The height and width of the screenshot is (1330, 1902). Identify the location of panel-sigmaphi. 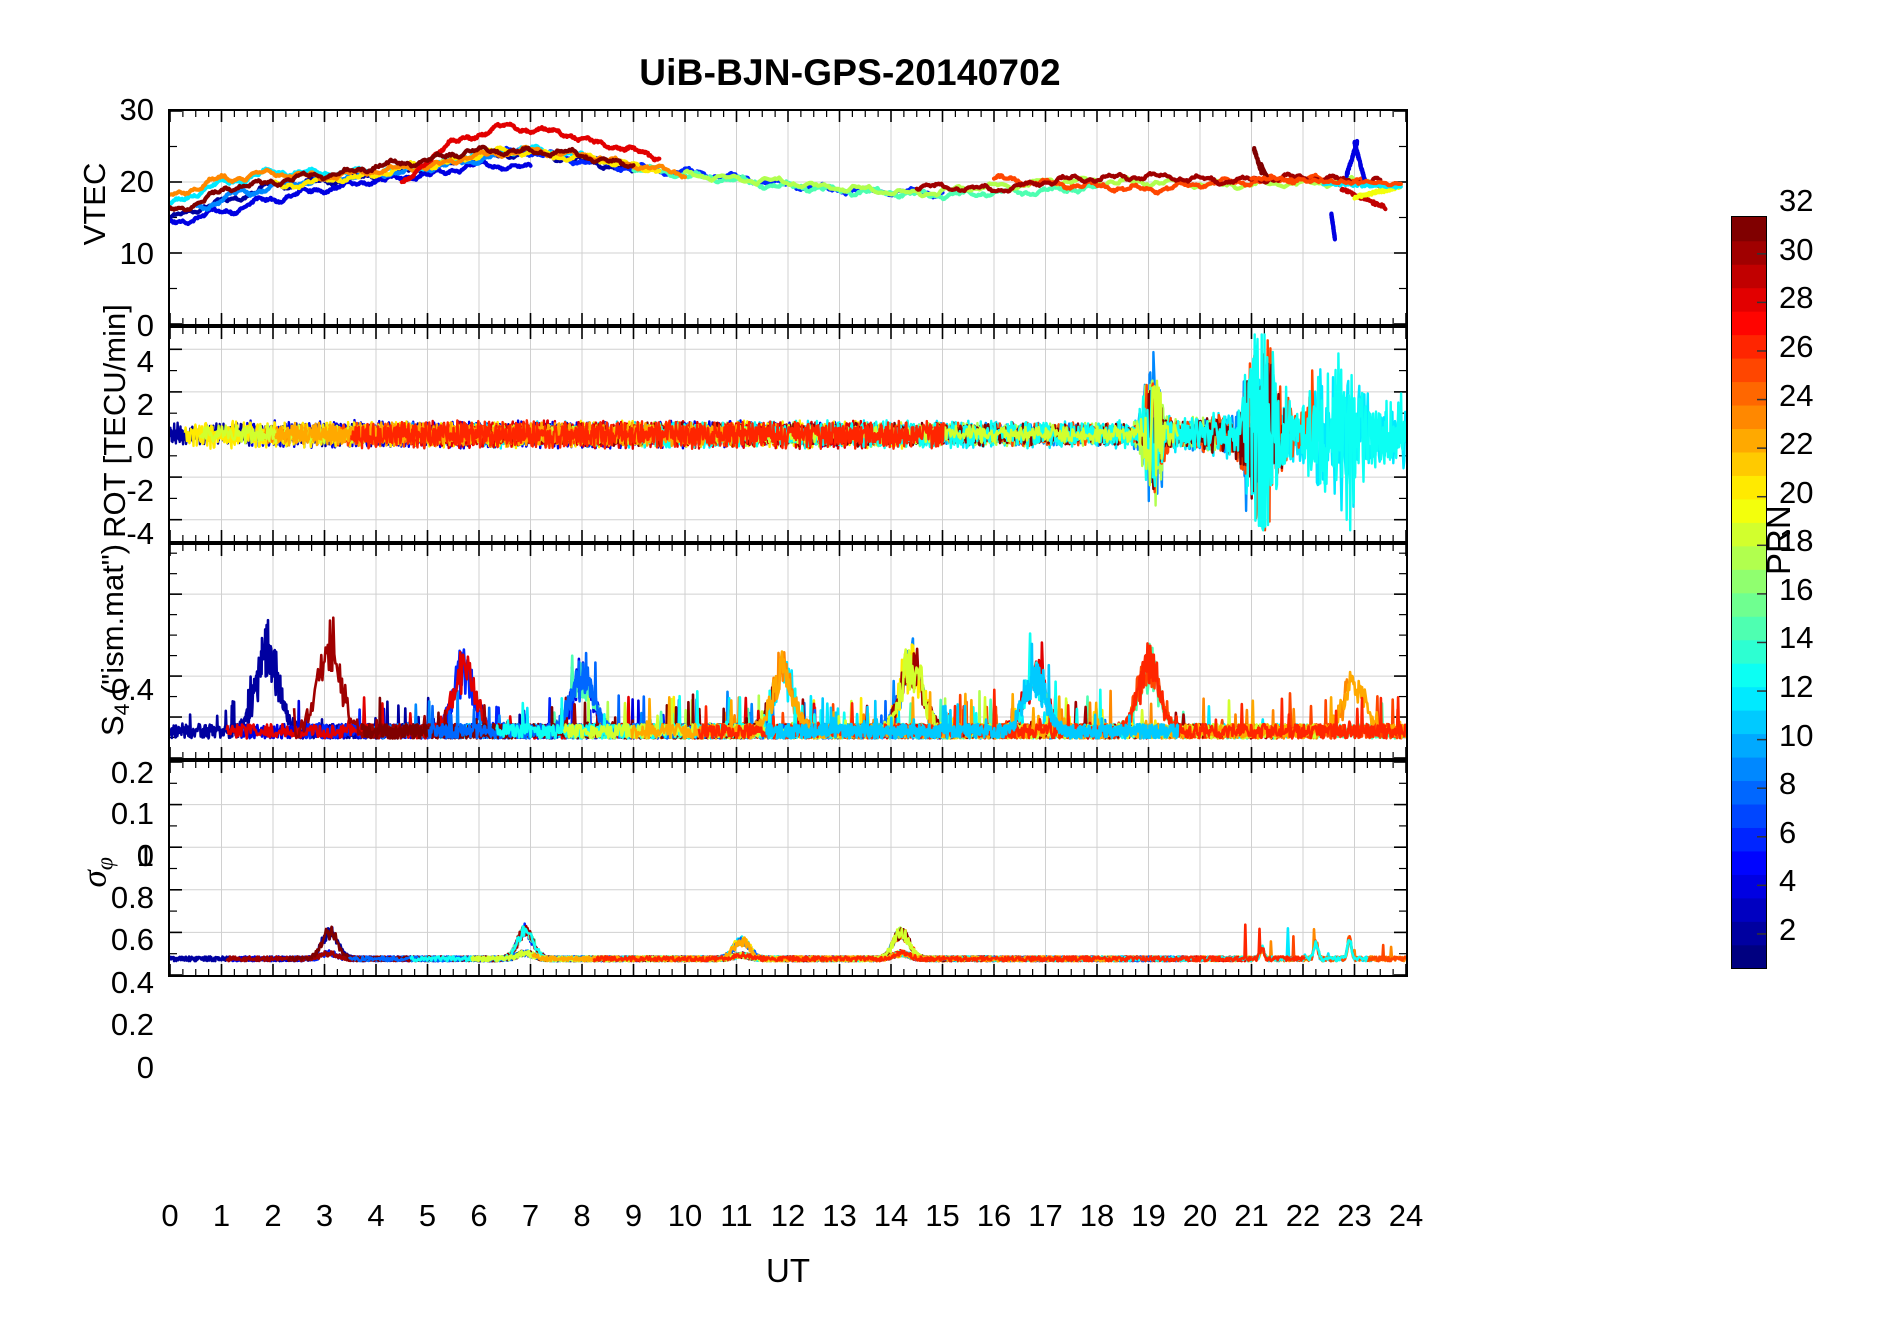
(788, 868).